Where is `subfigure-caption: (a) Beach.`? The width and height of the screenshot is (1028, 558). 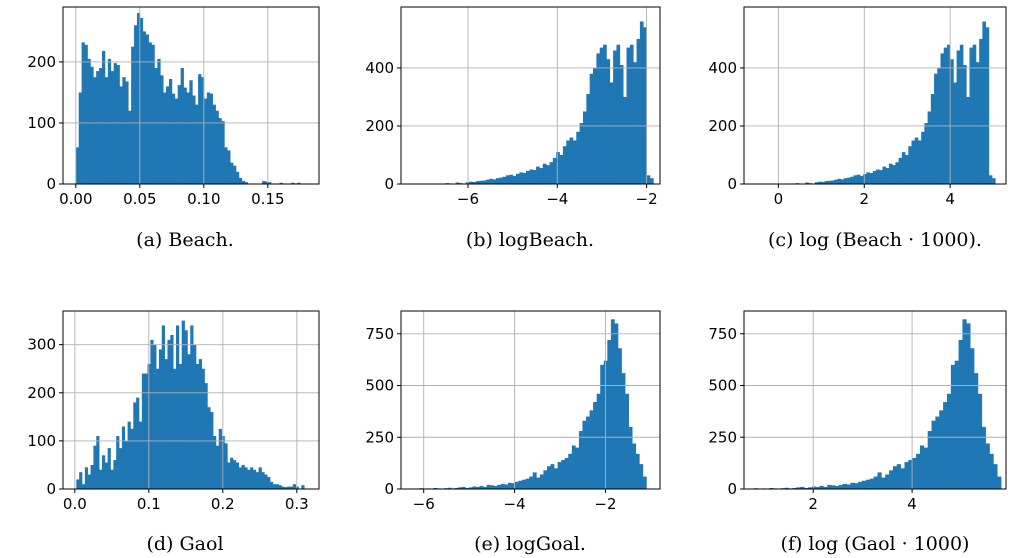 subfigure-caption: (a) Beach. is located at coordinates (185, 240).